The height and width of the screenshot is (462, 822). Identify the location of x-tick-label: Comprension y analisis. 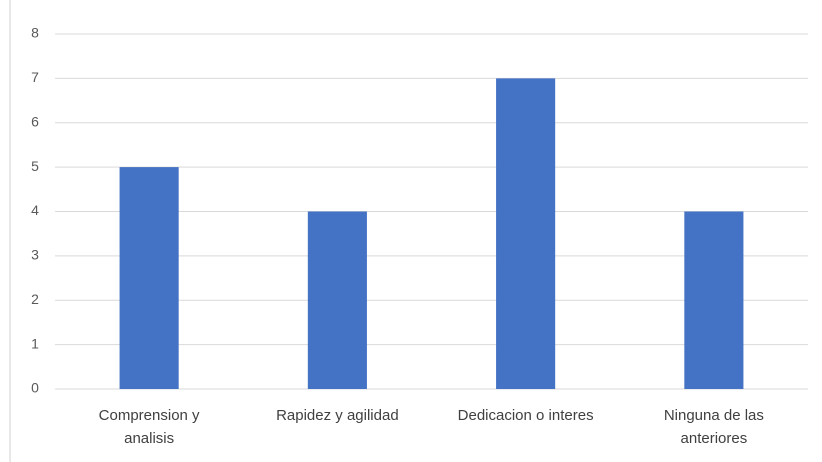
(149, 427).